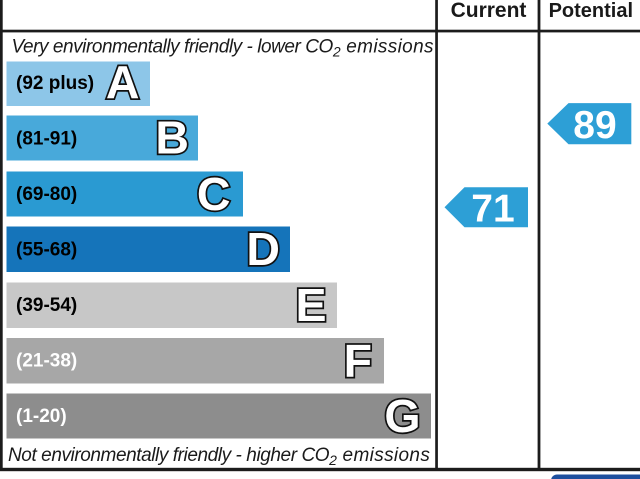  I want to click on svg-text: D, so click(263, 249).